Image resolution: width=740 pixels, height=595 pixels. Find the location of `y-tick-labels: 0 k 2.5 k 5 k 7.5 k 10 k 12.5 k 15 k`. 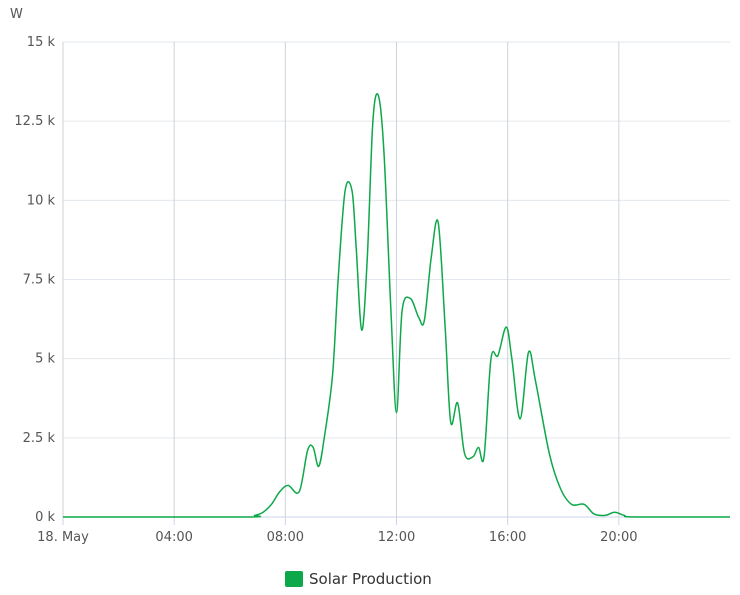

y-tick-labels: 0 k 2.5 k 5 k 7.5 k 10 k 12.5 k 15 k is located at coordinates (34, 280).